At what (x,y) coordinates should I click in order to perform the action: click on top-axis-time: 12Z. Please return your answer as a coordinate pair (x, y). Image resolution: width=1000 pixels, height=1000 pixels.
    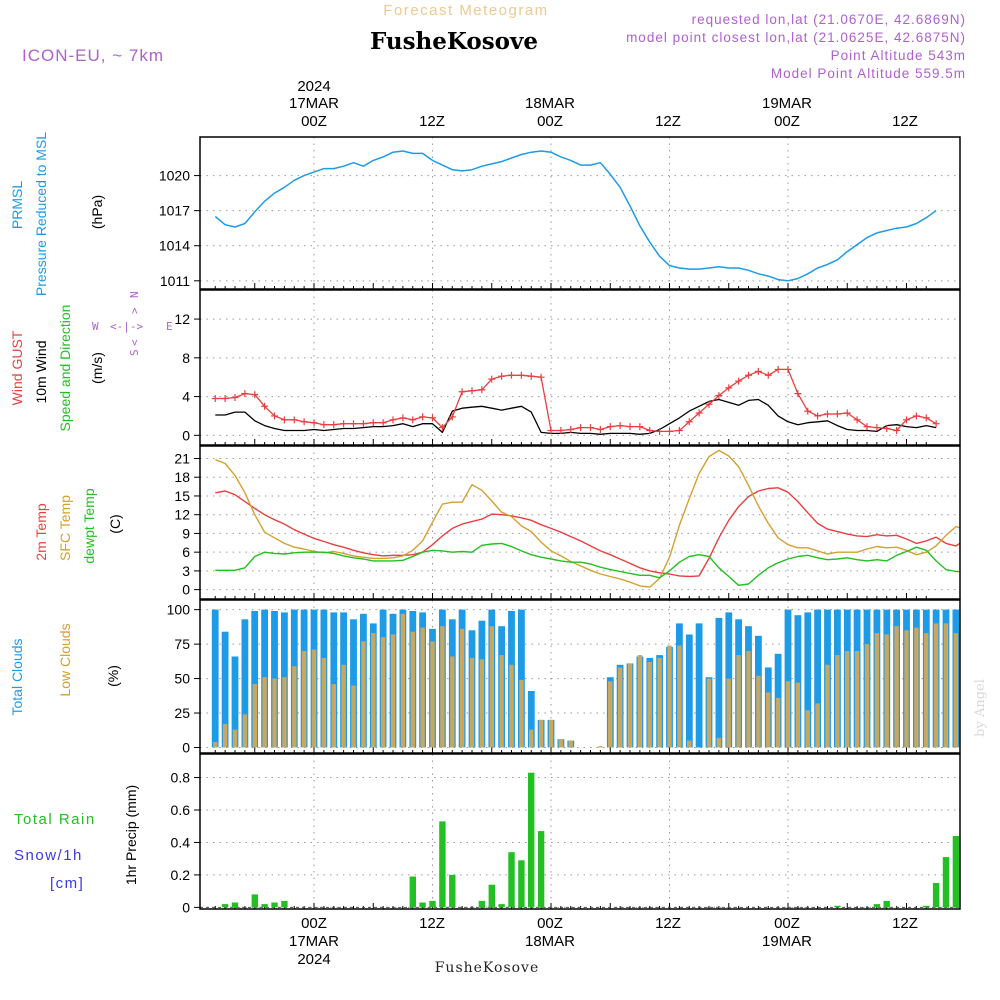
    Looking at the image, I should click on (432, 121).